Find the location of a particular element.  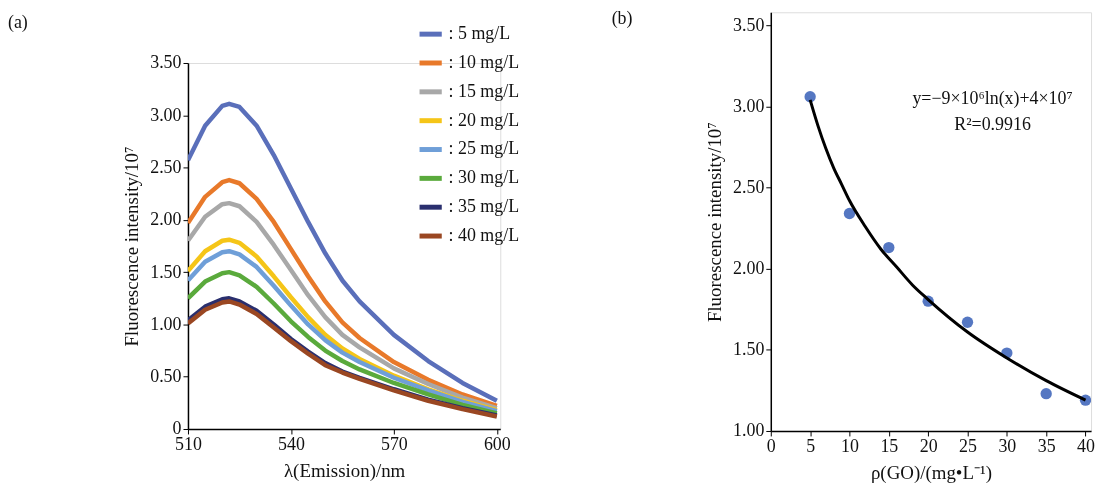

legend-label: : 10 mg/L is located at coordinates (484, 61).